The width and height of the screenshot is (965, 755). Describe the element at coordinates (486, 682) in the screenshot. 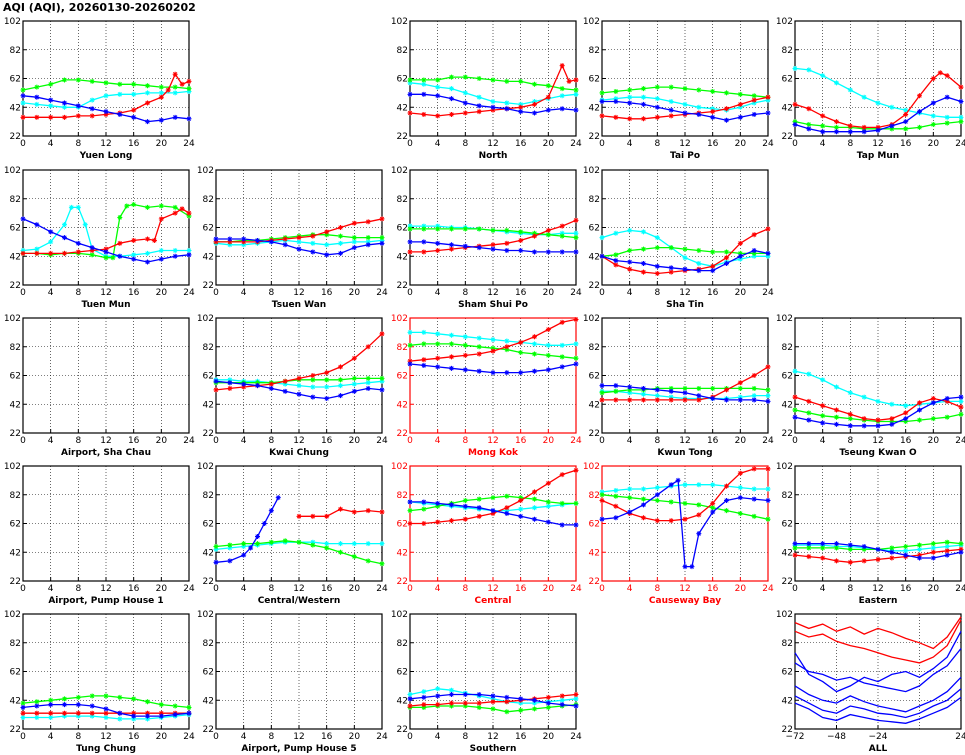

I see `chart-panel: 22 42 62 82 102 0 4 8 12 16 20 24 Southern` at that location.